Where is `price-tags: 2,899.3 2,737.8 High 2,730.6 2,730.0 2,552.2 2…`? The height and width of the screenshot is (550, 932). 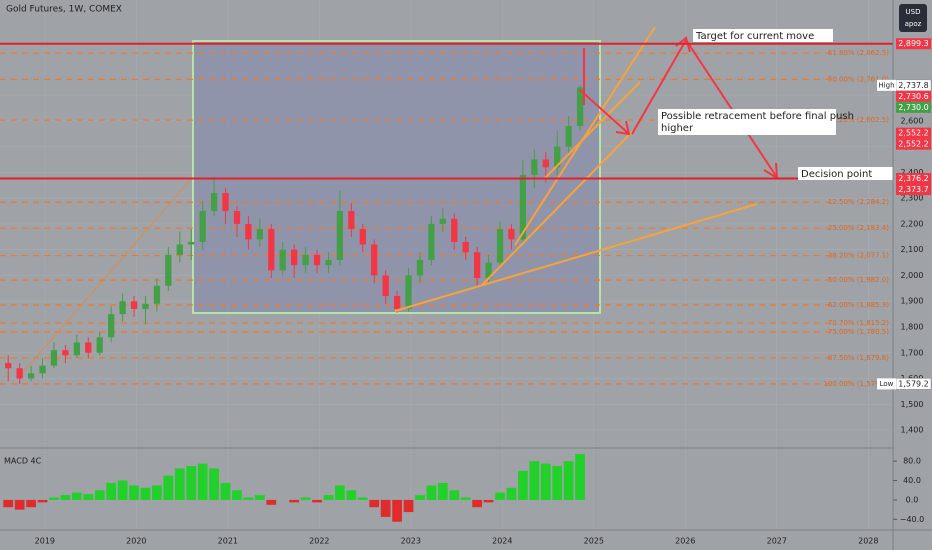
price-tags: 2,899.3 2,737.8 High 2,730.6 2,730.0 2,552.2 2… is located at coordinates (904, 214).